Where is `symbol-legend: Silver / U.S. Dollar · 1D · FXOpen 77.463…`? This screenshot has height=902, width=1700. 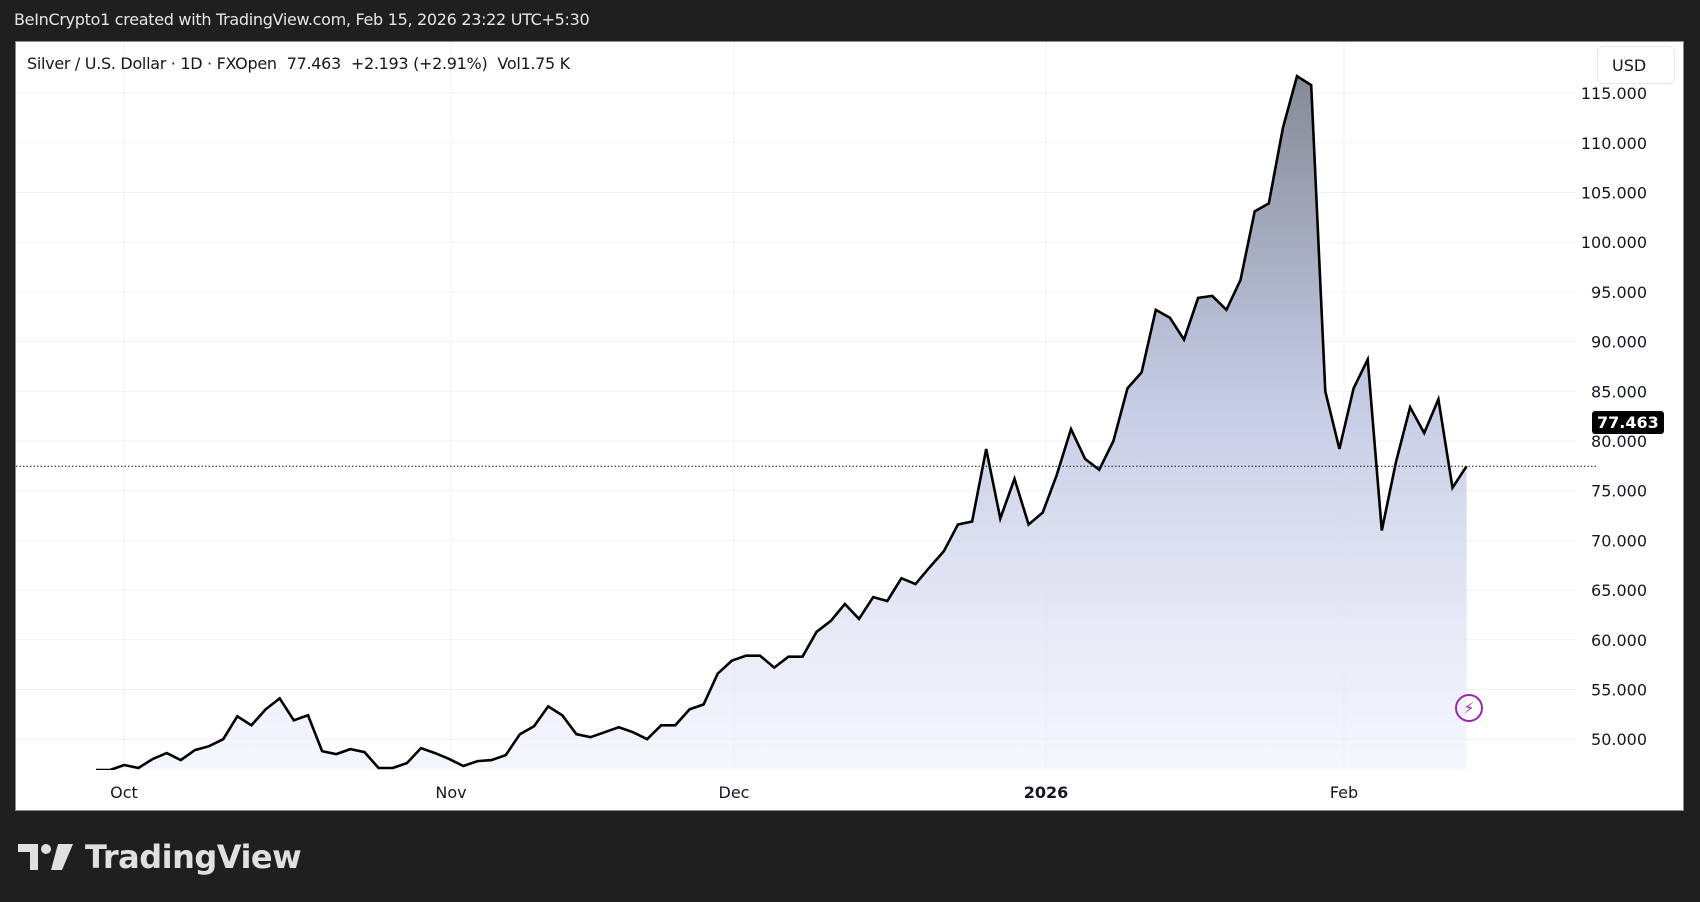
symbol-legend: Silver / U.S. Dollar · 1D · FXOpen 77.463… is located at coordinates (303, 63).